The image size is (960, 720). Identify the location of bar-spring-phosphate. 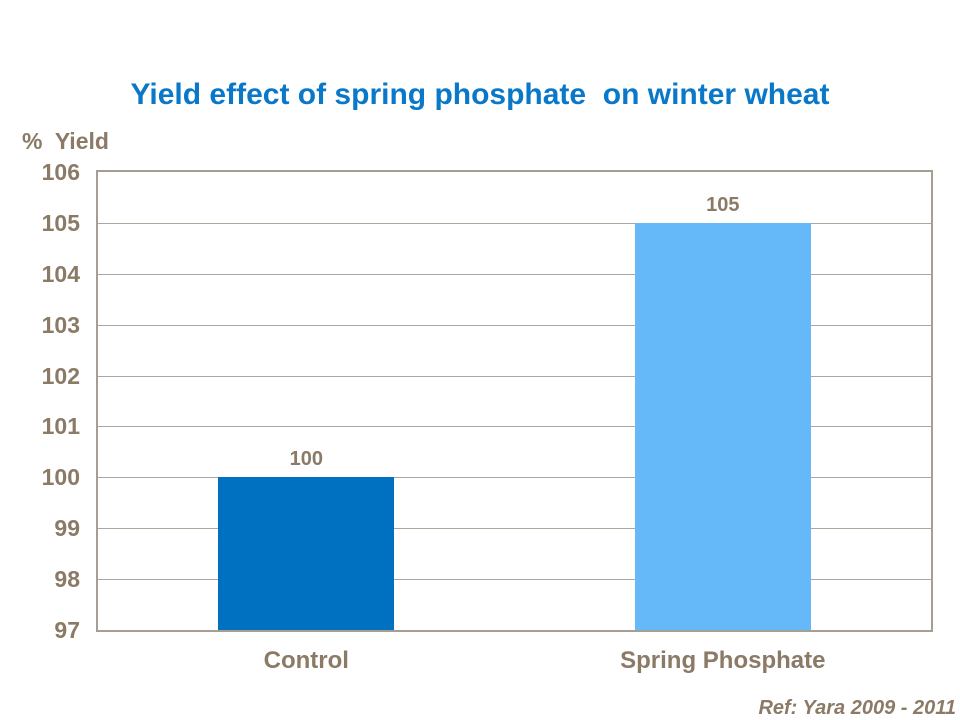
(722, 426).